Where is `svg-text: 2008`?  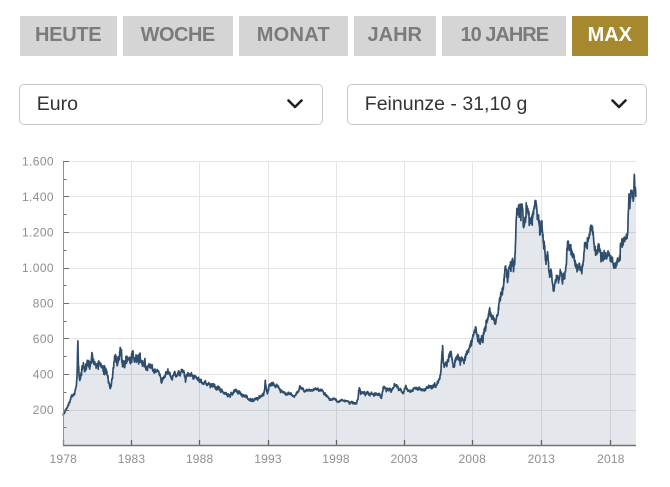
svg-text: 2008 is located at coordinates (473, 459).